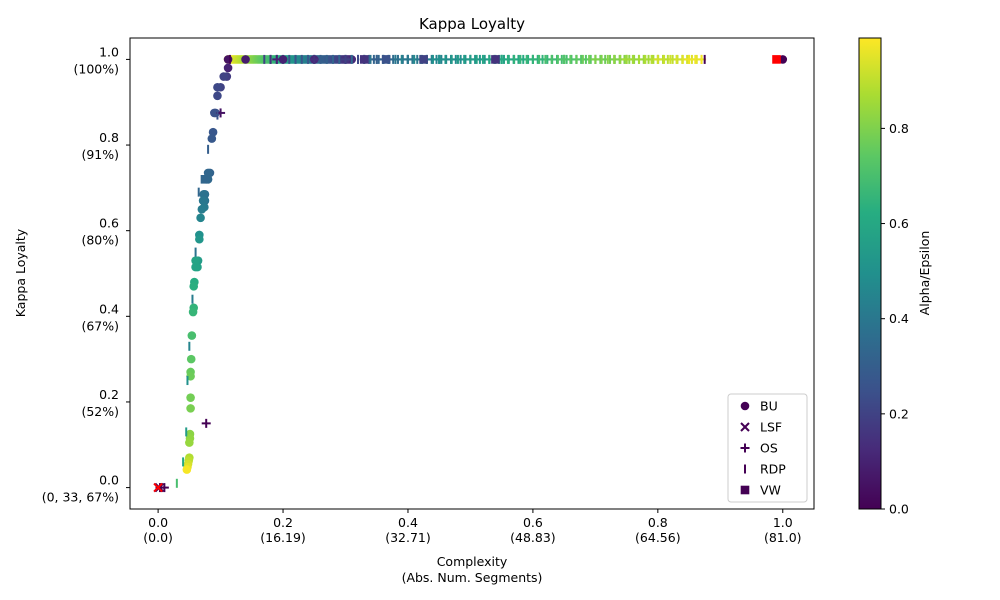 The image size is (1000, 600). Describe the element at coordinates (80, 497) in the screenshot. I see `y-tick-sublabel: (0, 33, 67%)` at that location.